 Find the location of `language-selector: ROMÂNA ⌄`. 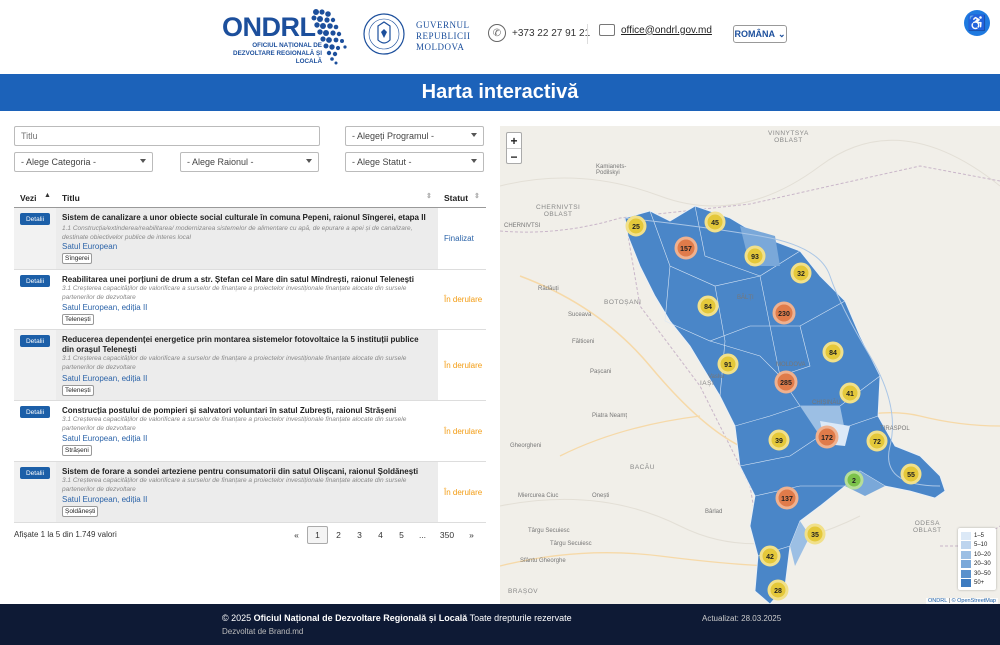

language-selector: ROMÂNA ⌄ is located at coordinates (760, 34).